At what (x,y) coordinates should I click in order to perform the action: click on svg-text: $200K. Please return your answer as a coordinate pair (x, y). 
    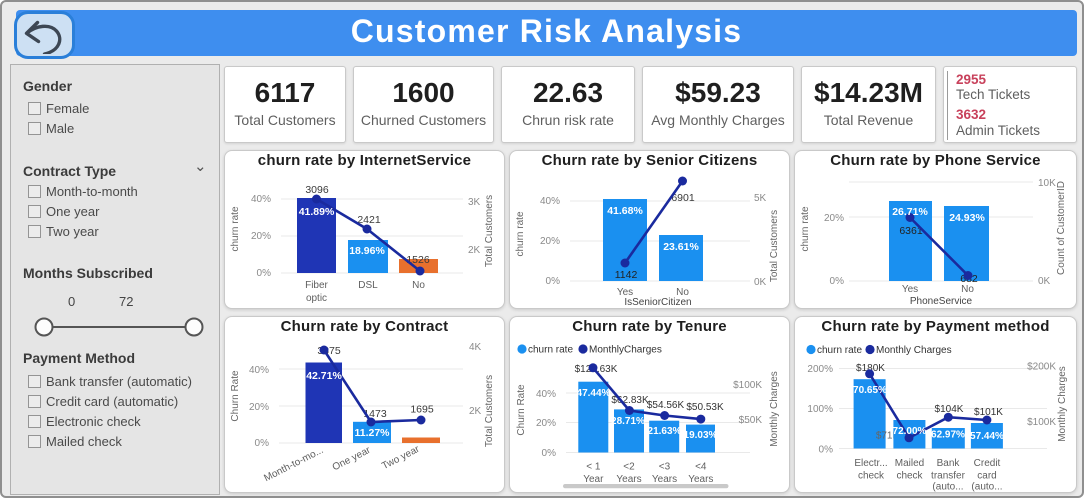
    Looking at the image, I should click on (1041, 367).